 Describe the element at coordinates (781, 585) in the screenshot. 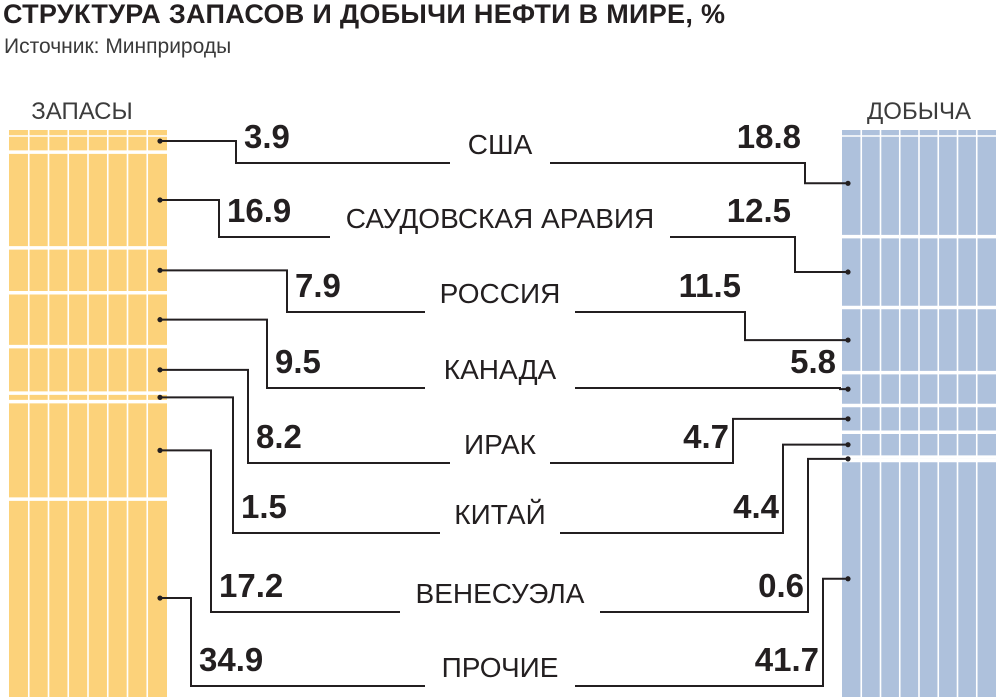

I see `production-value-cat-7: 0.6` at that location.